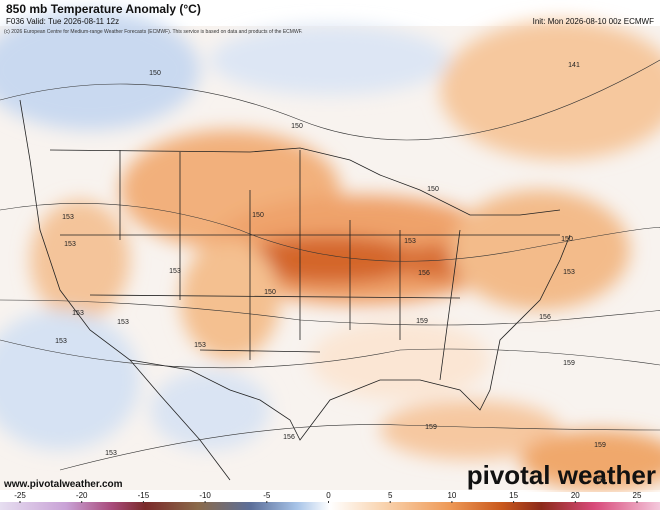  Describe the element at coordinates (330, 506) in the screenshot. I see `colorbar` at that location.